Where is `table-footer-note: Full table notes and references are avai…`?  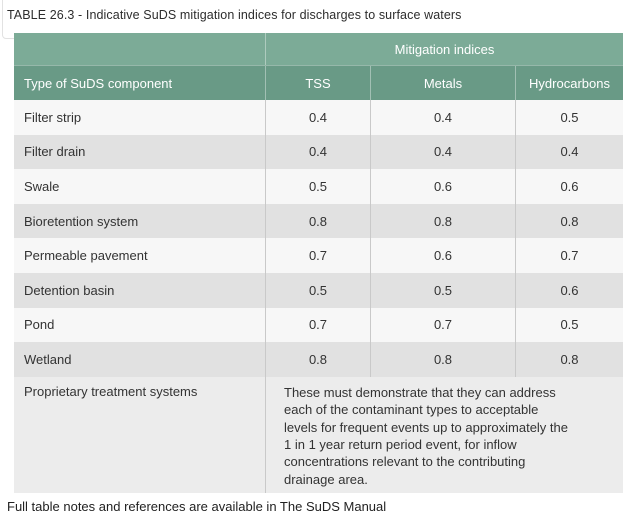
table-footer-note: Full table notes and references are avai… is located at coordinates (197, 506).